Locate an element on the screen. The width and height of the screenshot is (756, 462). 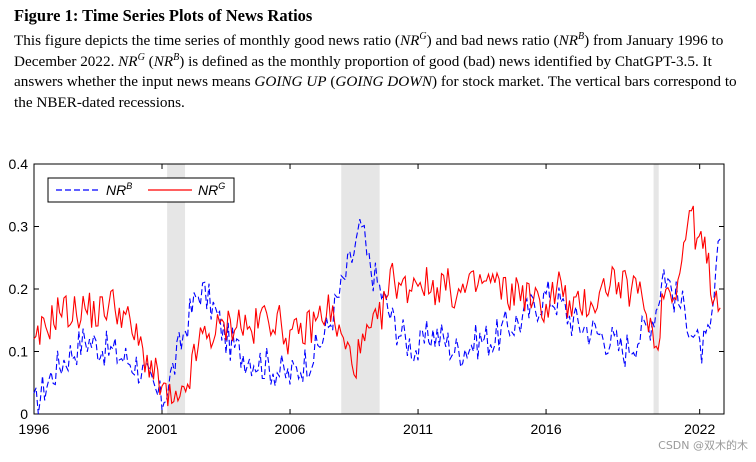
x-tick-label: 2001 is located at coordinates (161, 429).